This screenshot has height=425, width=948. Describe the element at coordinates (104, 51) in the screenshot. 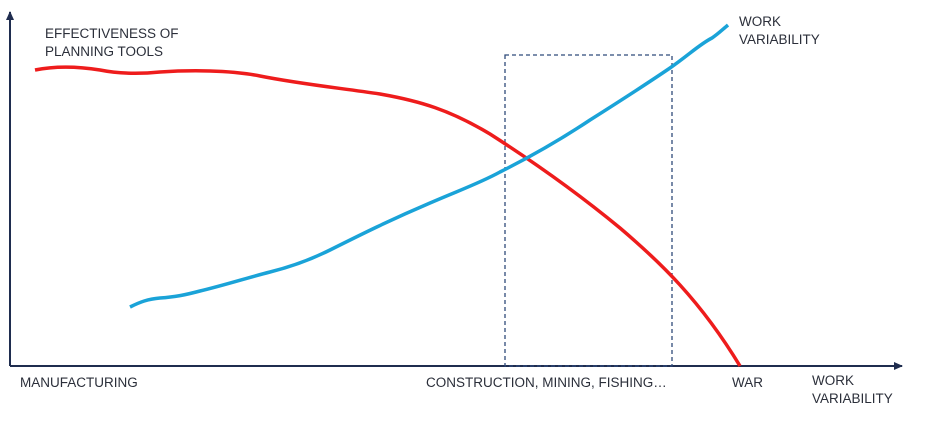

I see `effectiveness-label: PLANNING TOOLS` at that location.